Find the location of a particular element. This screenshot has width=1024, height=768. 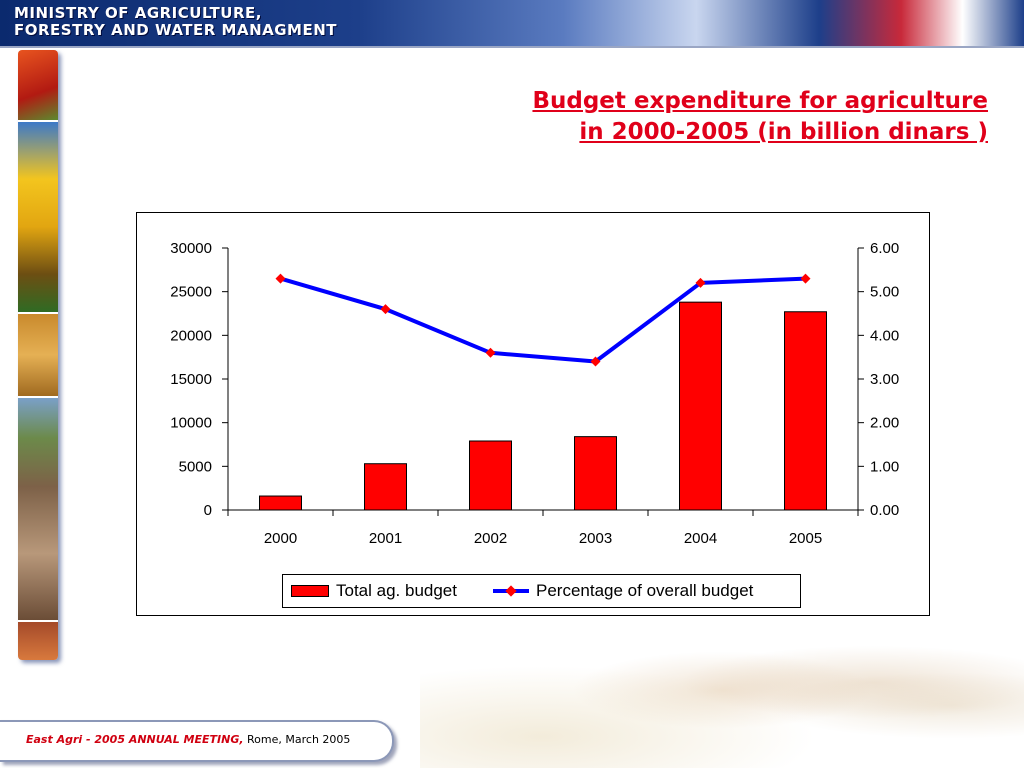

right-y-tick-label: 2.00 is located at coordinates (884, 423).